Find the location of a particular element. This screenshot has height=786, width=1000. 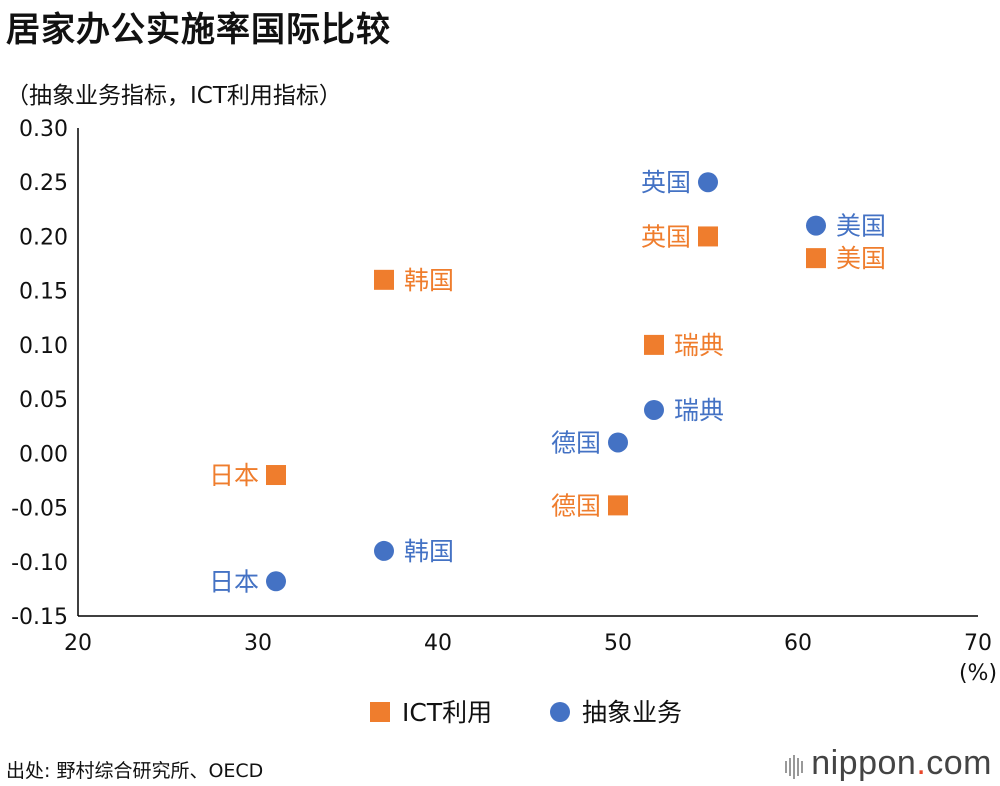

chart-title: 居家办公实施率国际比较 is located at coordinates (198, 30).